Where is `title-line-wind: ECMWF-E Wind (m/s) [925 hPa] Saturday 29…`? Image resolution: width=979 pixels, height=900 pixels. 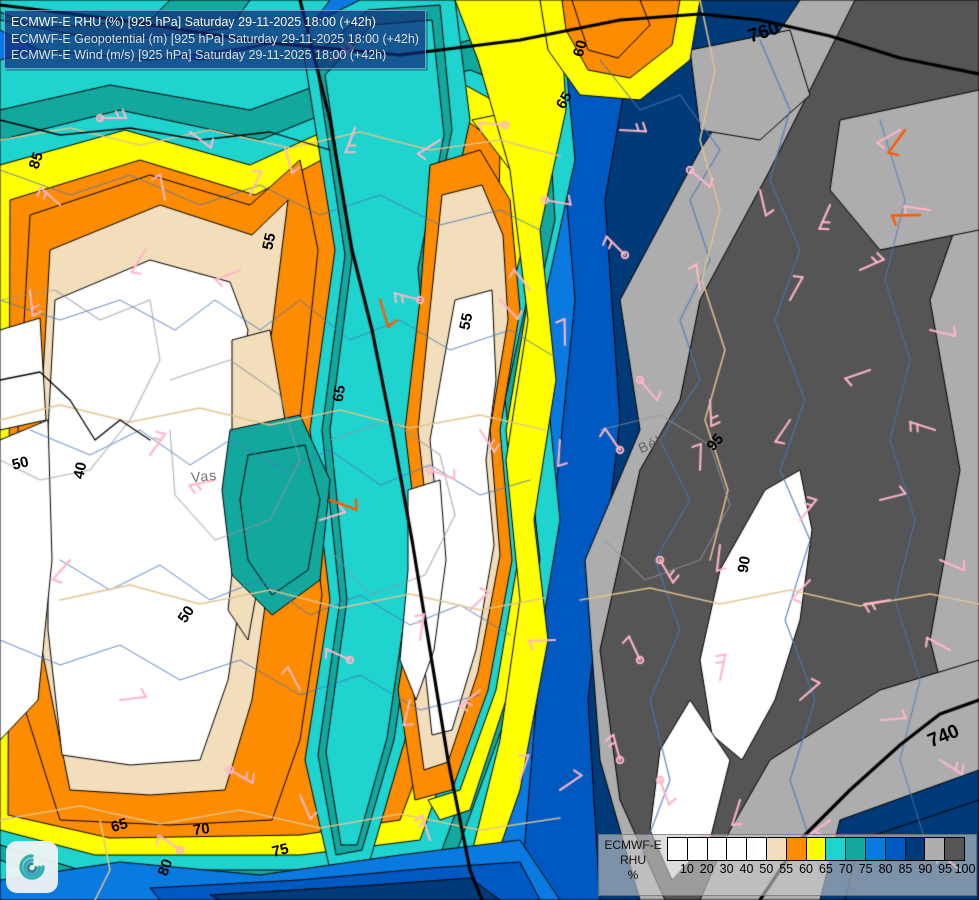 title-line-wind: ECMWF-E Wind (m/s) [925 hPa] Saturday 29… is located at coordinates (199, 55).